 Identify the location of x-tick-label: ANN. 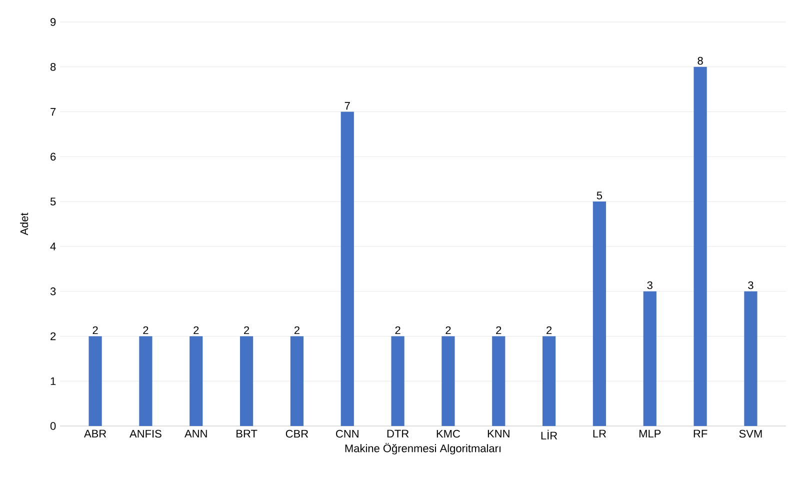
(195, 434).